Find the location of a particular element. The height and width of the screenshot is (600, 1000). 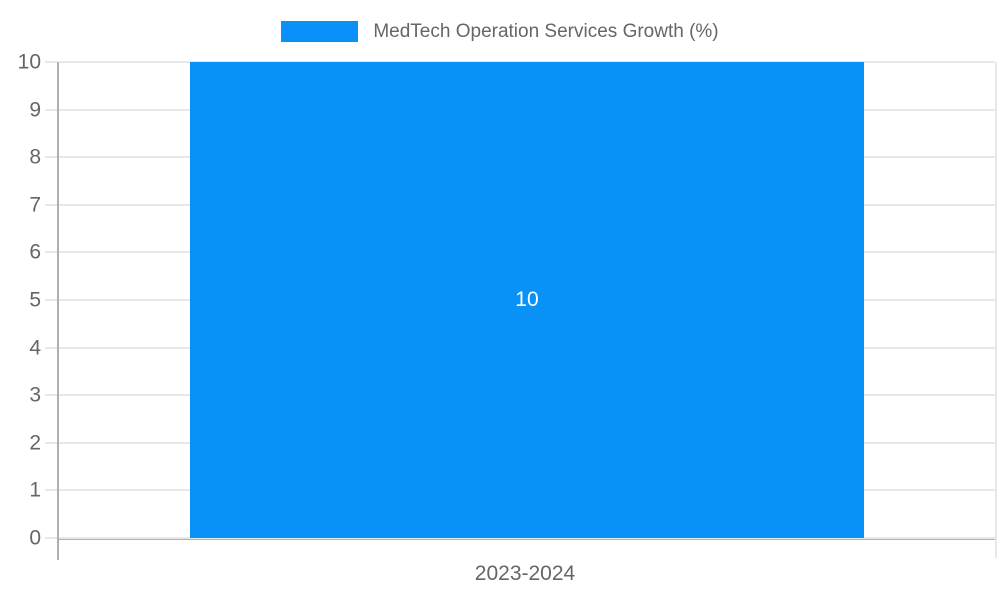

plot-right-boundary-gridline is located at coordinates (996, 310).